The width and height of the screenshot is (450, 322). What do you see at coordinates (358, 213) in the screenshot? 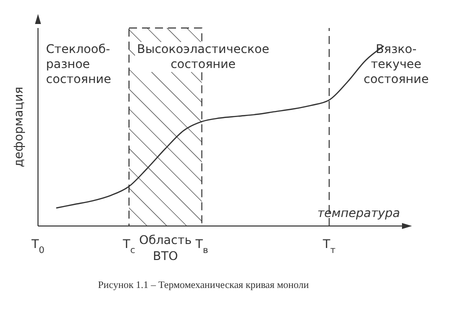
I see `x-axis-title: температура` at bounding box center [358, 213].